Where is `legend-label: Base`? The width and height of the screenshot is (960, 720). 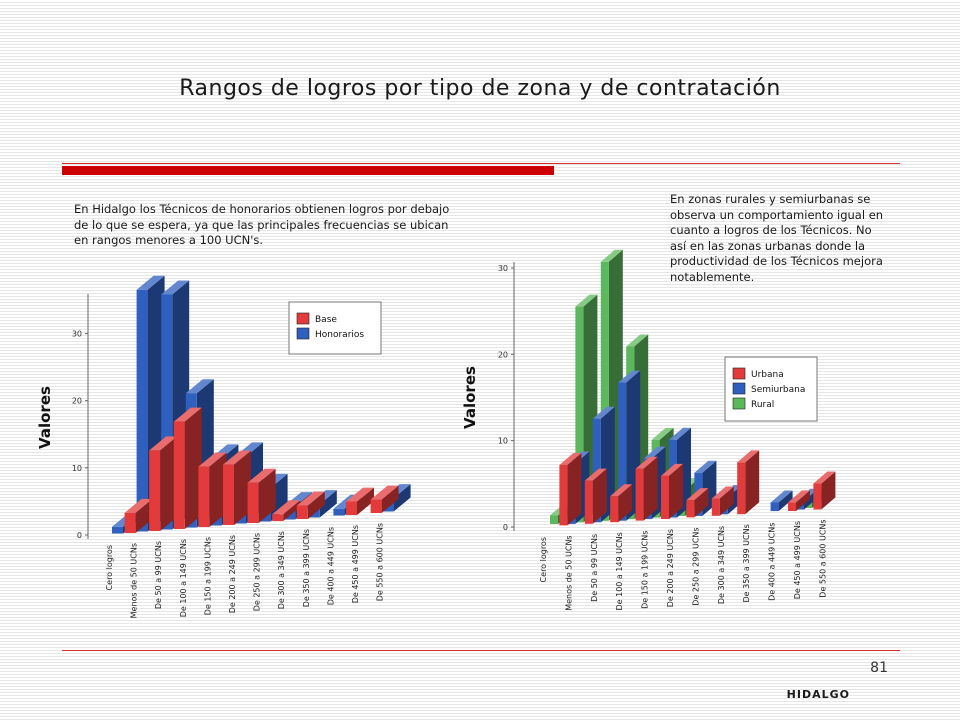
legend-label: Base is located at coordinates (326, 320).